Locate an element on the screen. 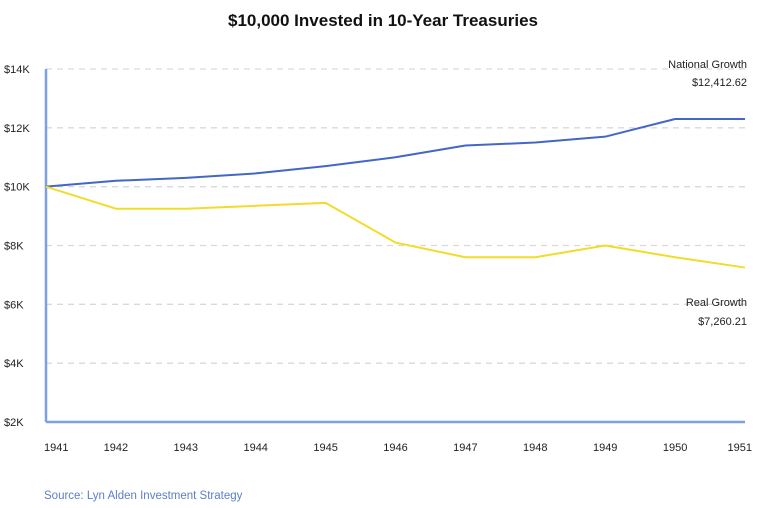 This screenshot has height=508, width=767. x-tick-label: 1941 is located at coordinates (56, 448).